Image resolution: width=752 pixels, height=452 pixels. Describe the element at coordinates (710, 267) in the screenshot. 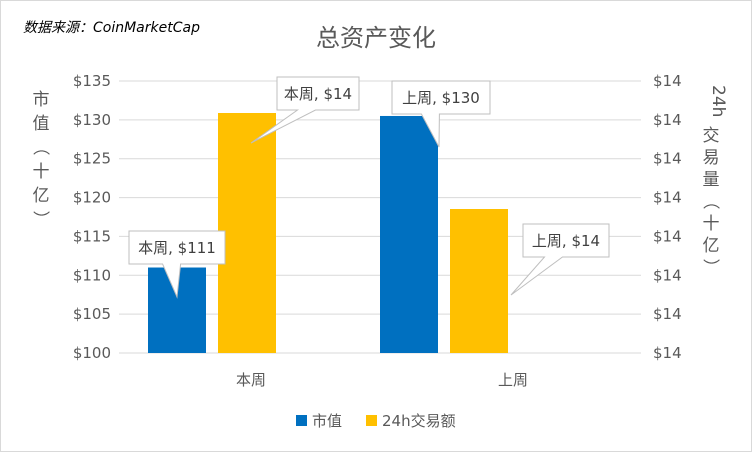

I see `right-axis-label-char: ）` at that location.